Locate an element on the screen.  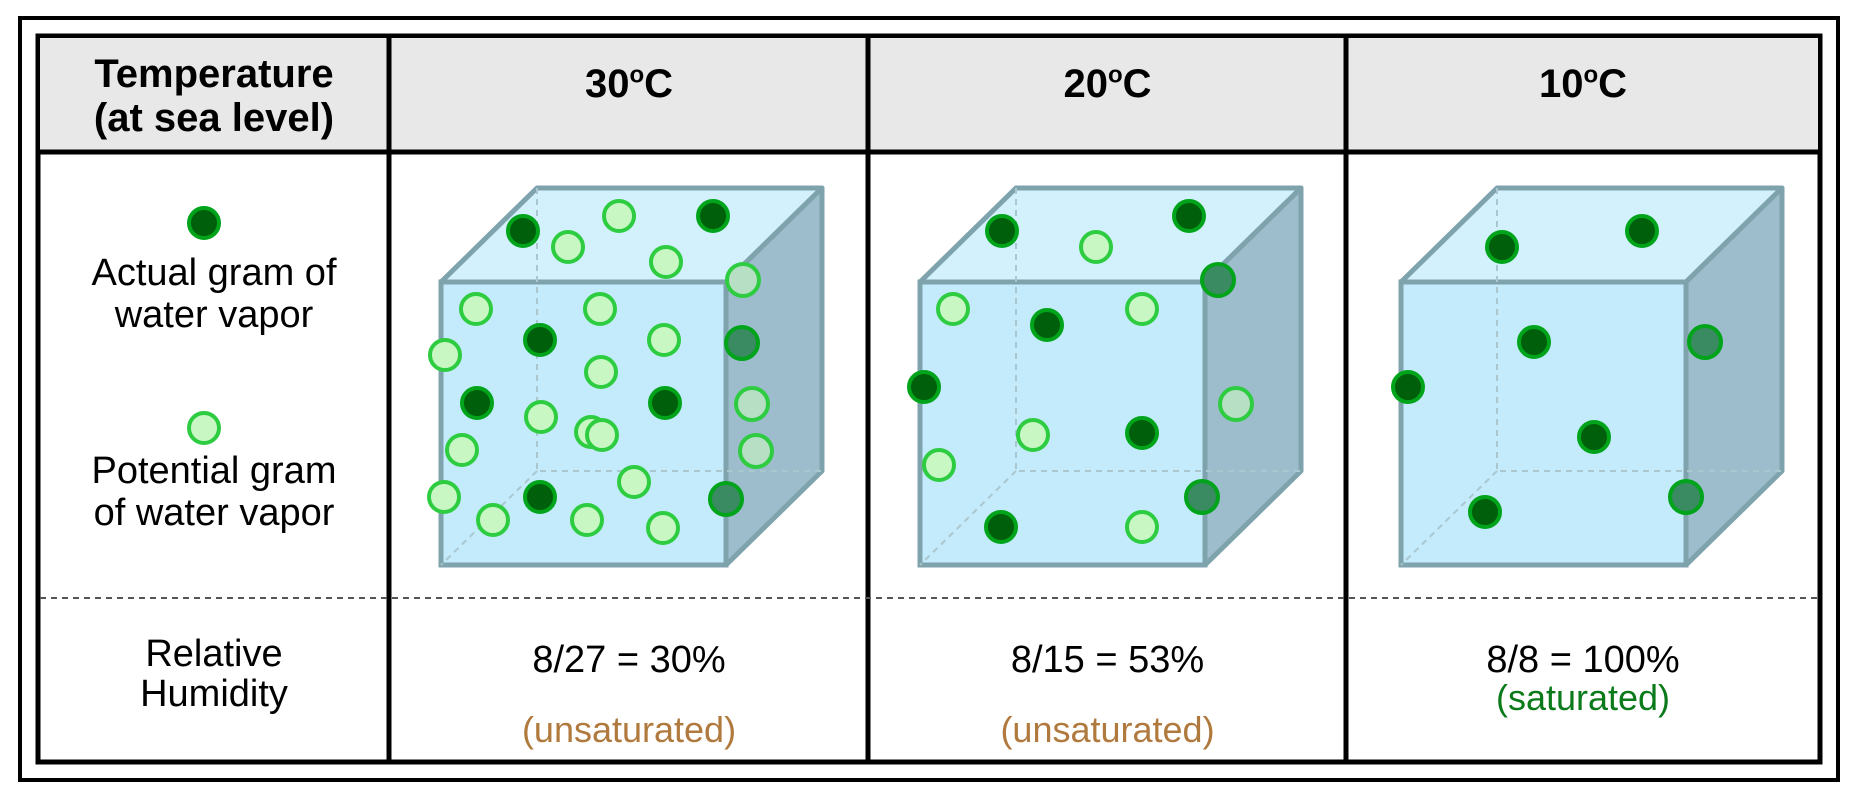
cube-30-hidden-edges is located at coordinates (679, 330).